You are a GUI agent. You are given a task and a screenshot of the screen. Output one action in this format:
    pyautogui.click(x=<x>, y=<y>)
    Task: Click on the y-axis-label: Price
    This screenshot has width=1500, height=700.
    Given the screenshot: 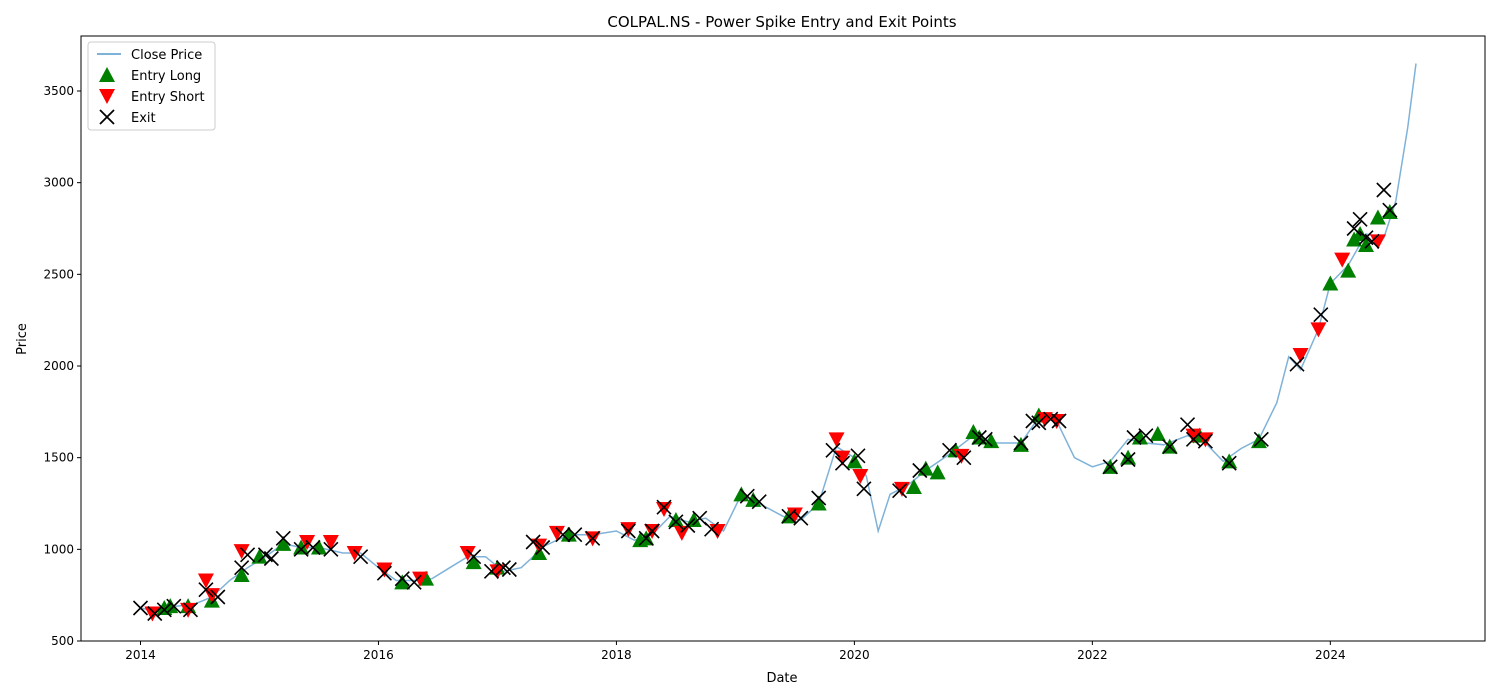 What is the action you would take?
    pyautogui.click(x=22, y=339)
    